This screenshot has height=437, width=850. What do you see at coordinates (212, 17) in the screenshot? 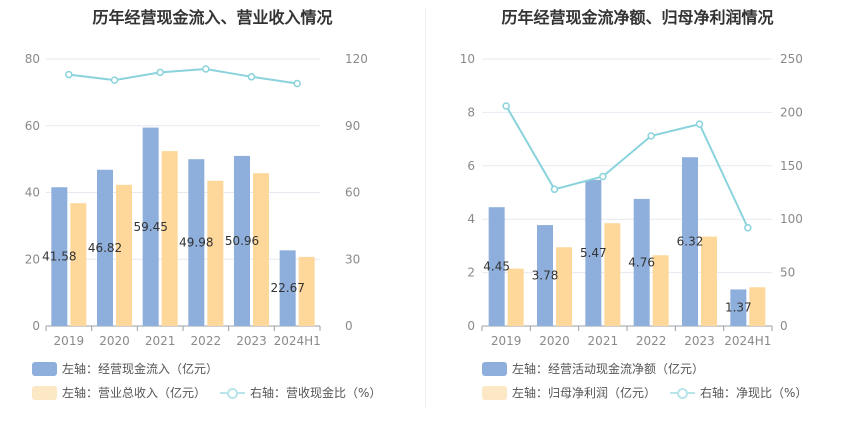
I see `chart-title: 历年经营现金流入、营业收入情况` at bounding box center [212, 17].